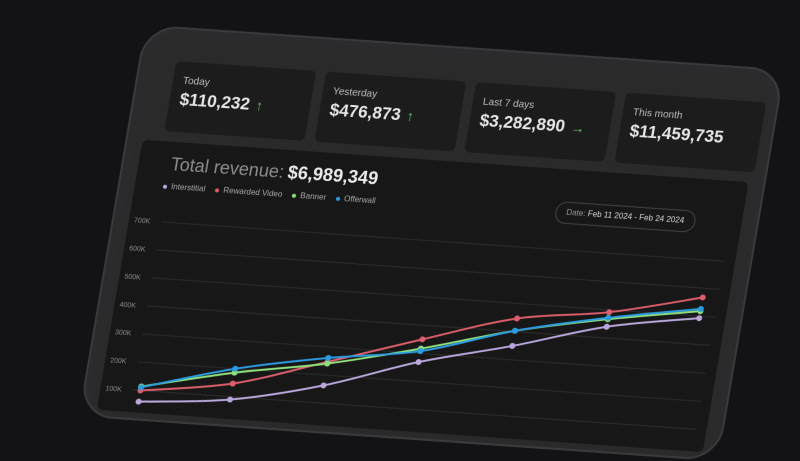 This screenshot has height=461, width=800. Describe the element at coordinates (133, 278) in the screenshot. I see `y-tick-label: 500K` at that location.